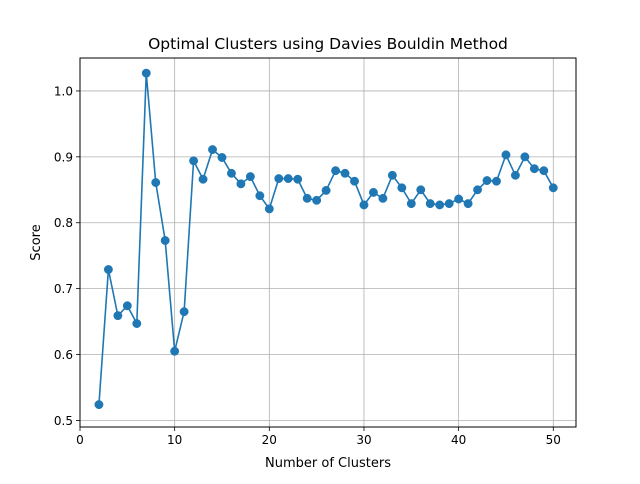  What do you see at coordinates (63, 355) in the screenshot?
I see `y-tick-label: 0.6` at bounding box center [63, 355].